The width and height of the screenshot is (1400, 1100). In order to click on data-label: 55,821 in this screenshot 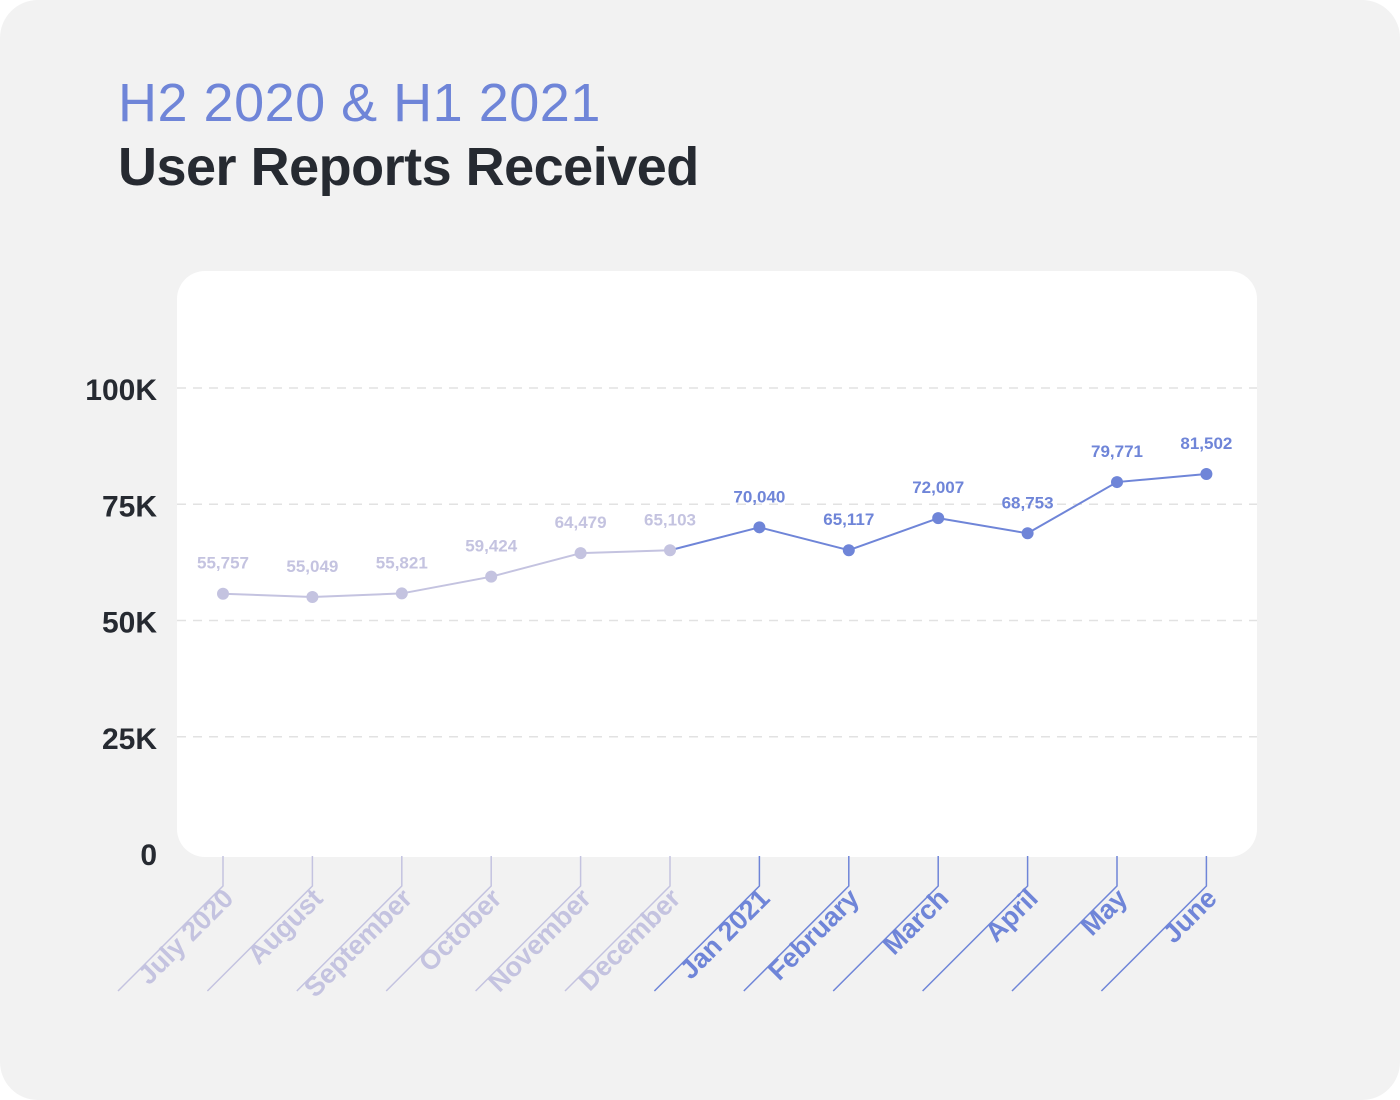, I will do `click(402, 562)`.